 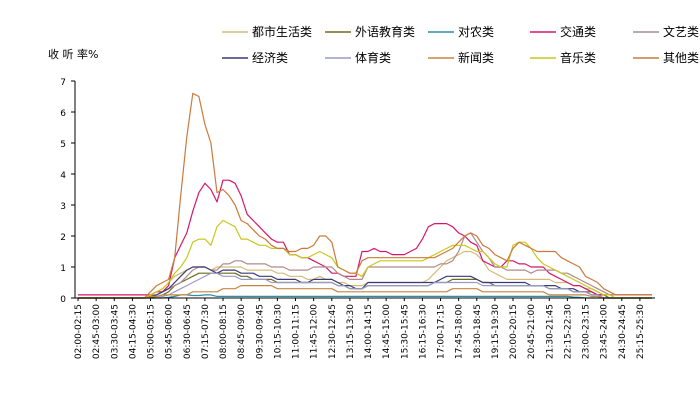 I want to click on legend-label-3: 交通类, so click(x=578, y=31).